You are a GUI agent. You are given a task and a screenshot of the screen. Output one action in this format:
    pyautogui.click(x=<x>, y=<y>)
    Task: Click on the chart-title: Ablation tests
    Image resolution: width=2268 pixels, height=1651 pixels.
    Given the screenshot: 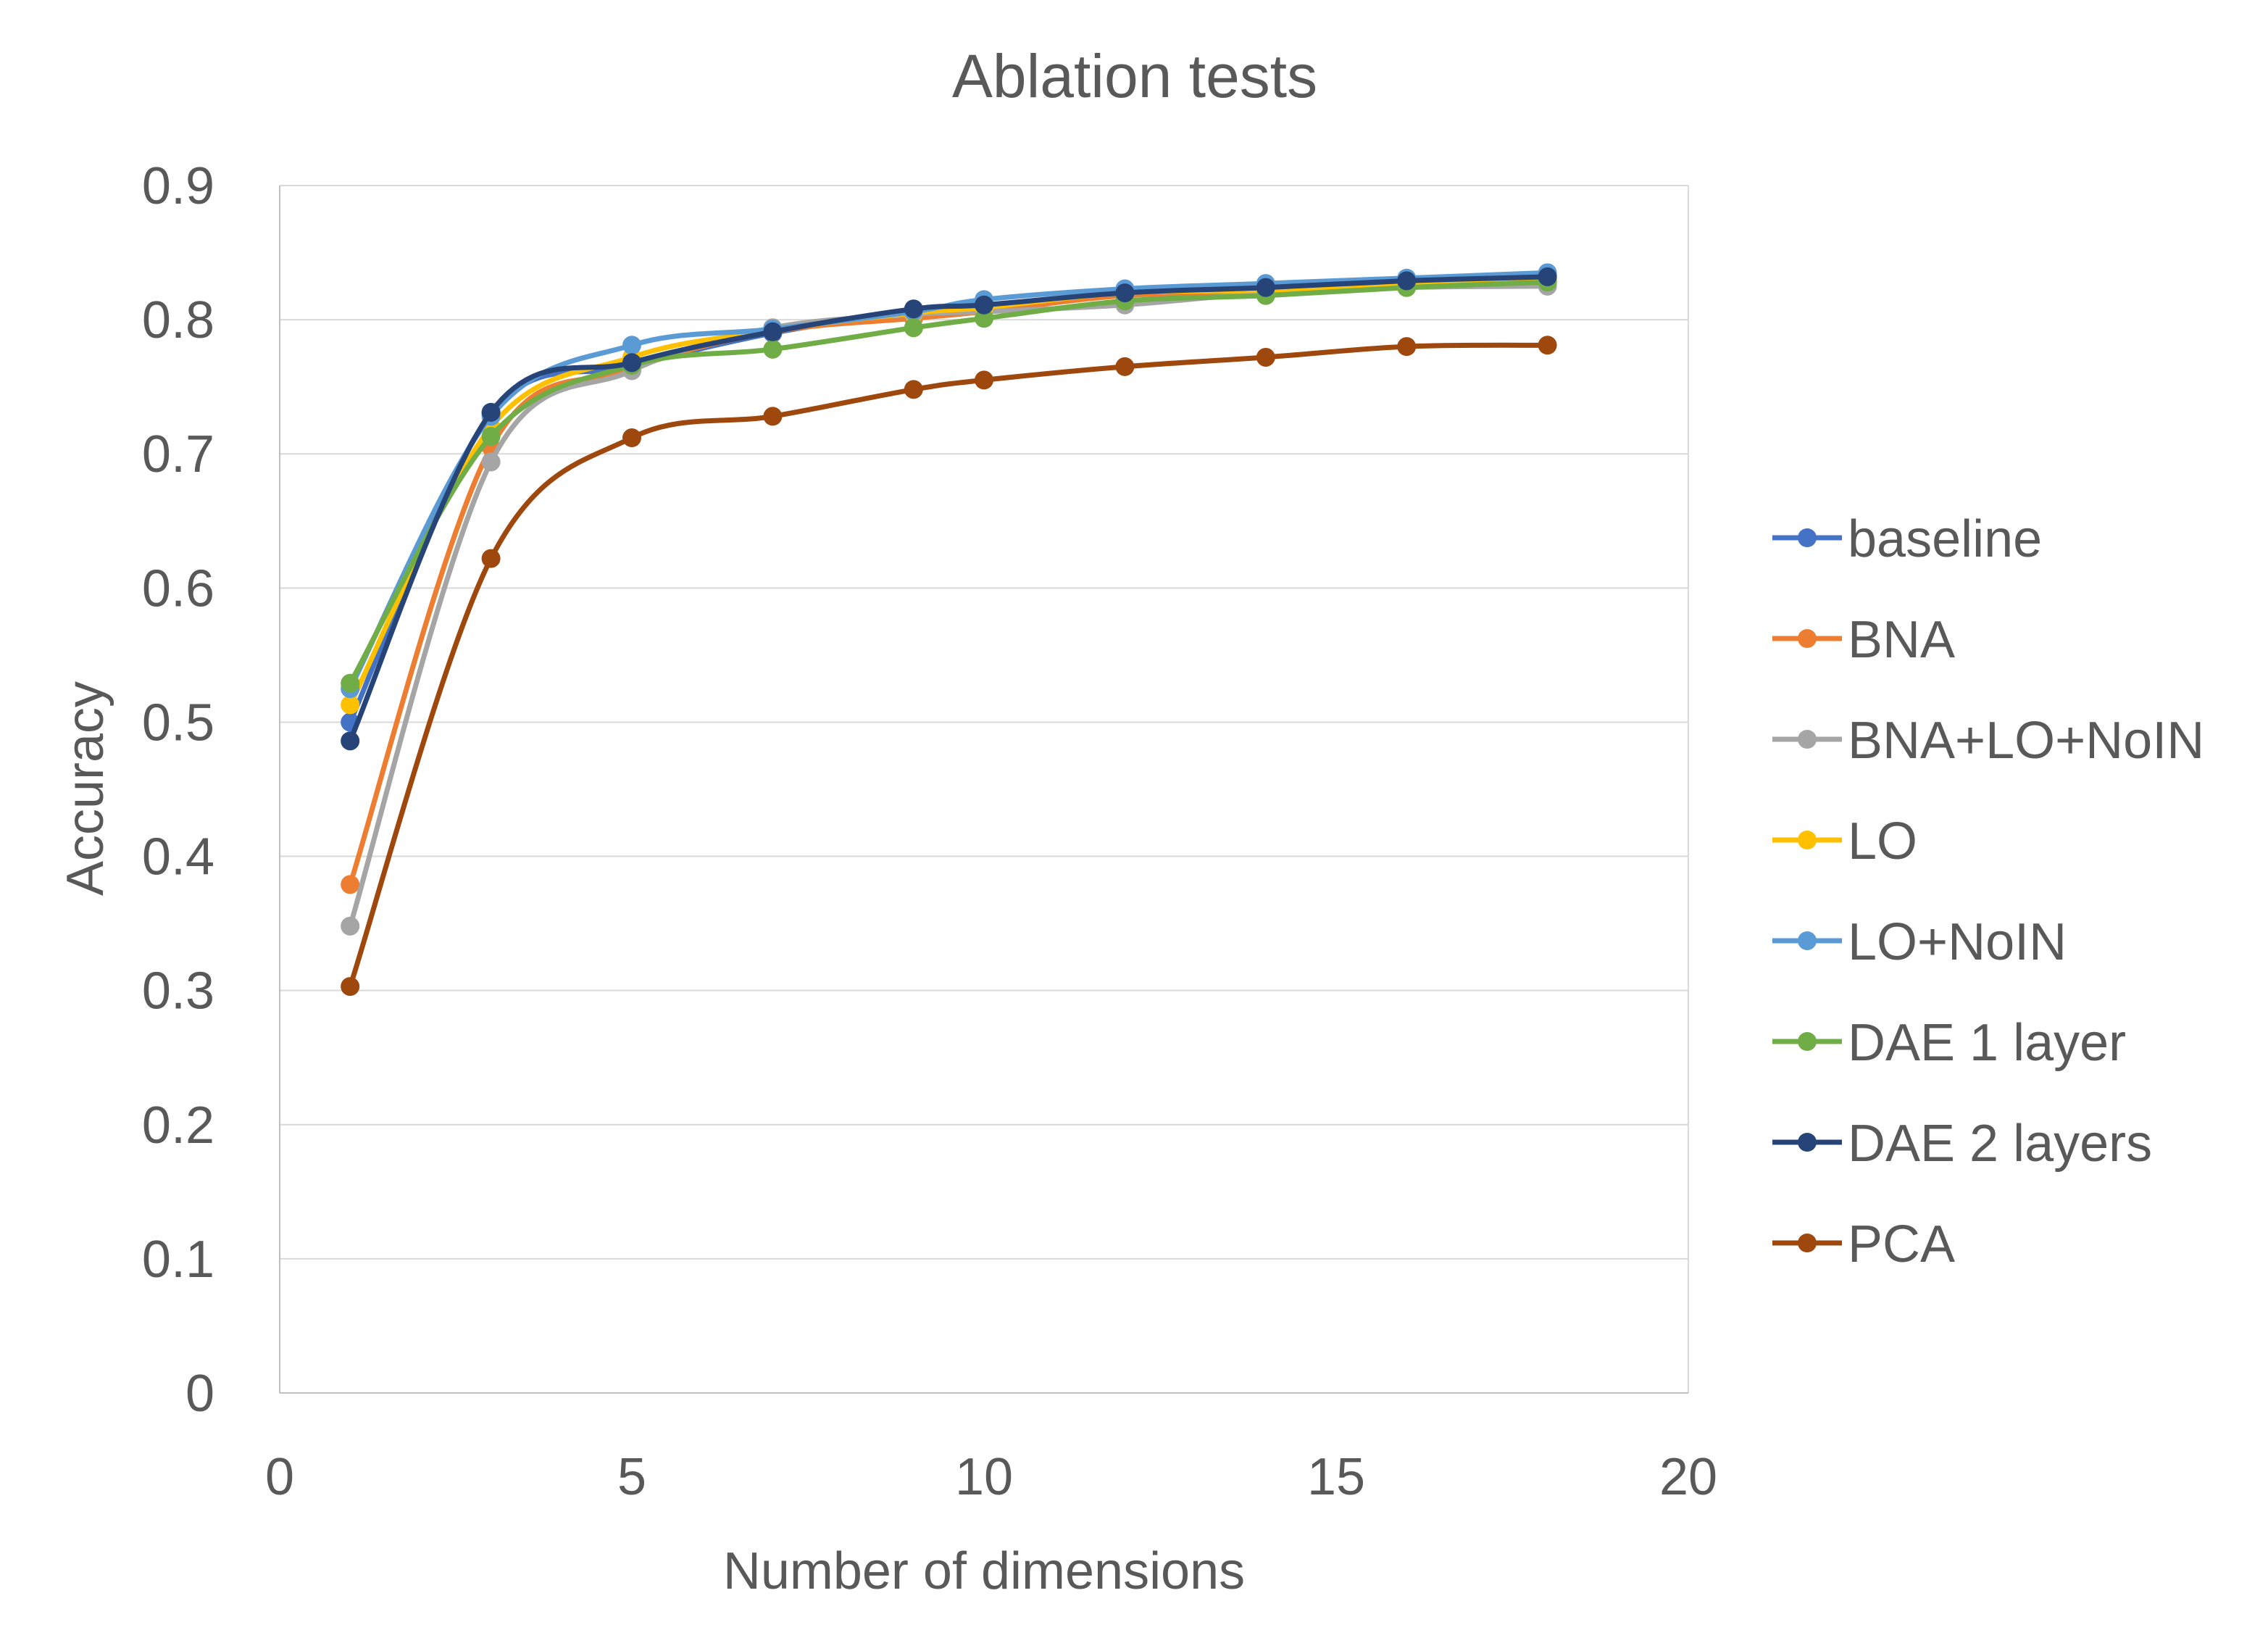 What is the action you would take?
    pyautogui.click(x=1135, y=76)
    